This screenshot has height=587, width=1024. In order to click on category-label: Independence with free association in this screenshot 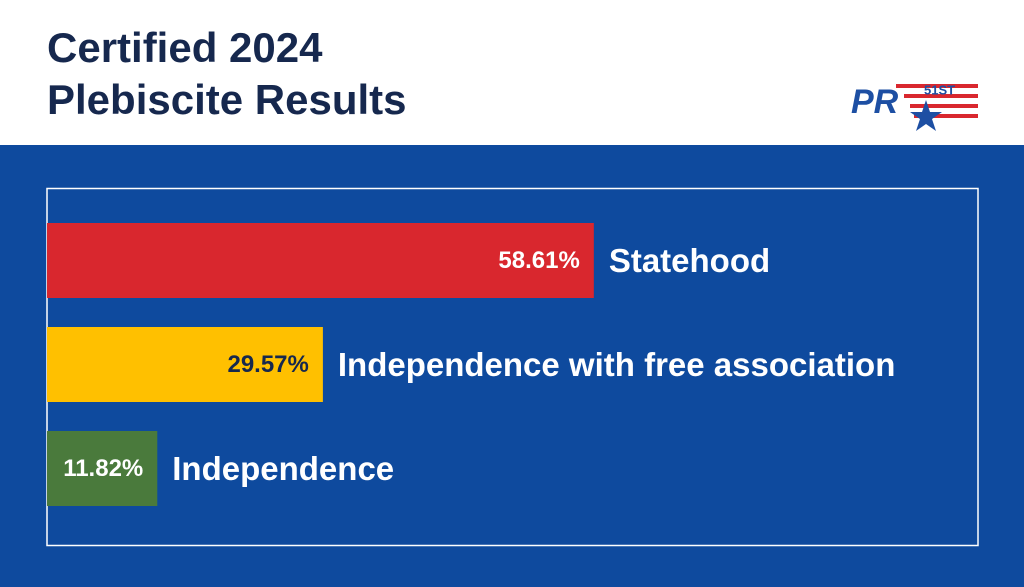, I will do `click(616, 364)`.